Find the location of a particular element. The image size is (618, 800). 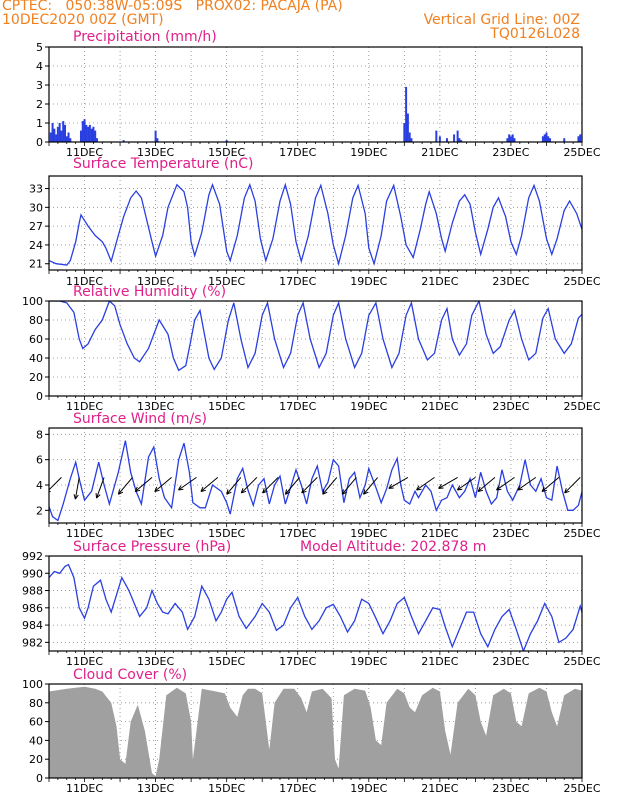

cloud-cover-area is located at coordinates (315, 732).